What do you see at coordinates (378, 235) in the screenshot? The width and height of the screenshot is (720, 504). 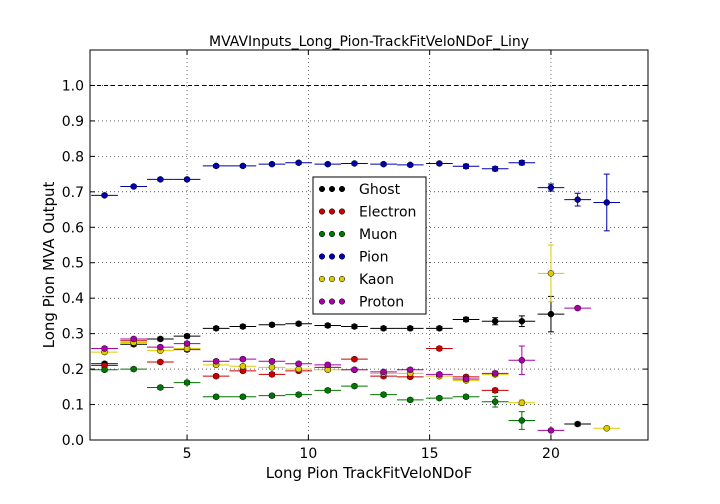 I see `legend-label-muon: Muon` at bounding box center [378, 235].